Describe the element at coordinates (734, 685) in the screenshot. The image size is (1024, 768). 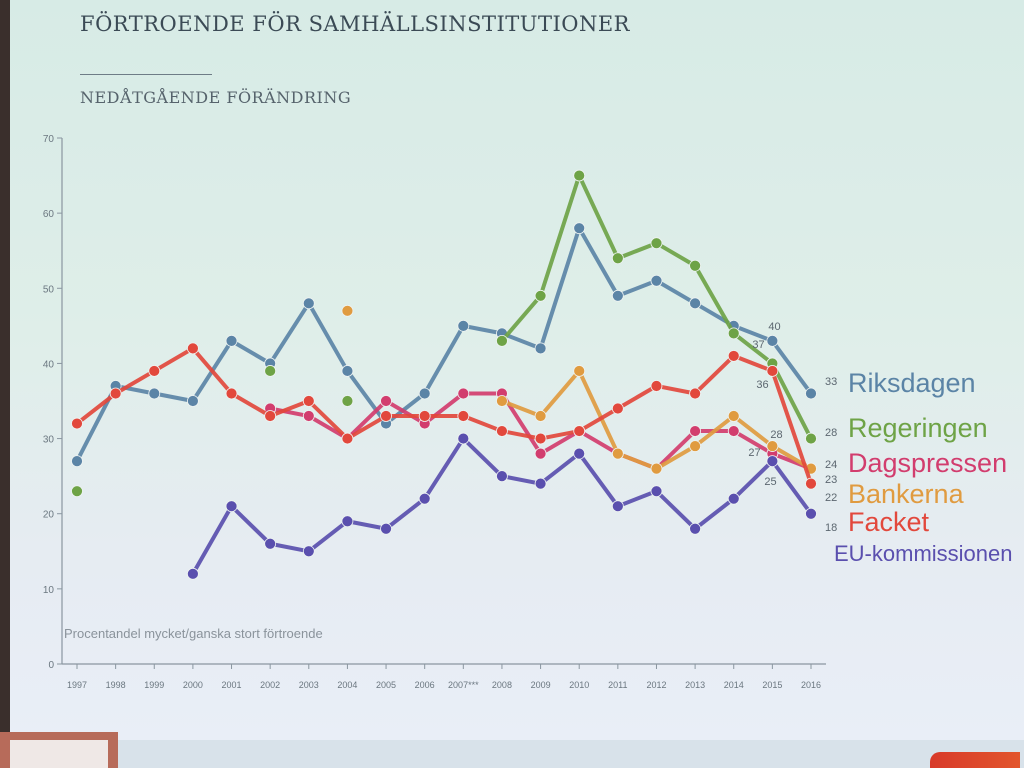
I see `x-tick-label: 2014` at that location.